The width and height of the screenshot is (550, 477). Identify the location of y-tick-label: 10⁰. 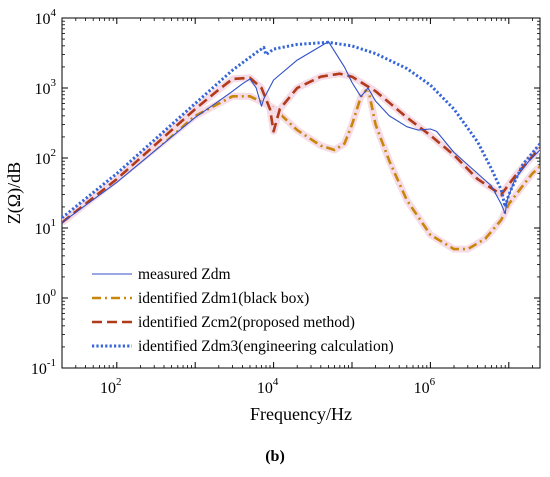
(46, 297).